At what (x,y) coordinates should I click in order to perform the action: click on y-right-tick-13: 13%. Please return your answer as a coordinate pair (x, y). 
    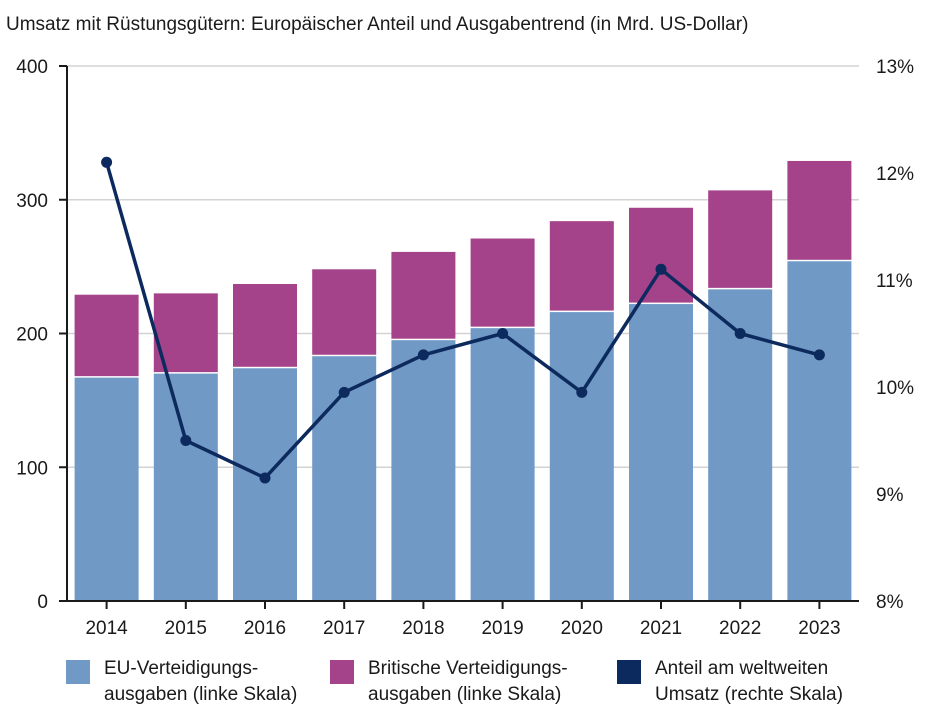
    Looking at the image, I should click on (895, 67).